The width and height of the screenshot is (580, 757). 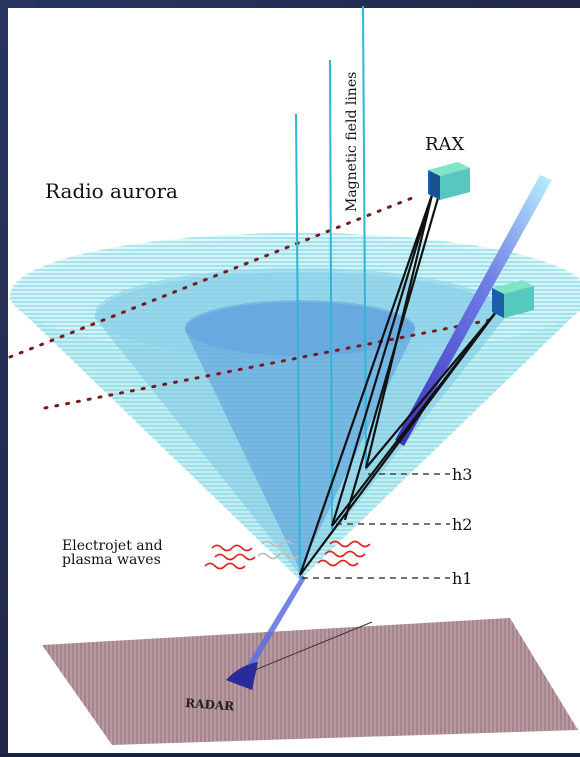 What do you see at coordinates (352, 142) in the screenshot?
I see `magnetic-field-lines-label: Magnetic field lines` at bounding box center [352, 142].